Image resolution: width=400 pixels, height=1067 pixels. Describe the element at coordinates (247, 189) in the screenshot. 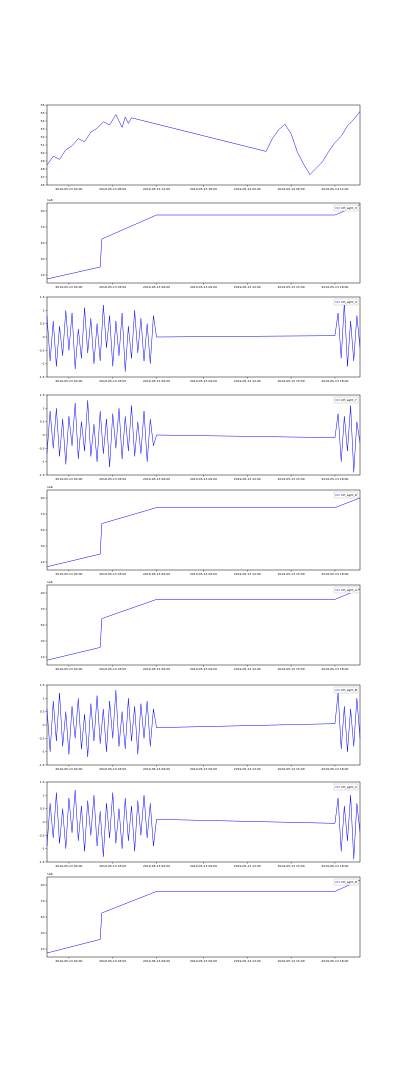

I see `x-tick-label: 2019-05-14 00:00` at that location.